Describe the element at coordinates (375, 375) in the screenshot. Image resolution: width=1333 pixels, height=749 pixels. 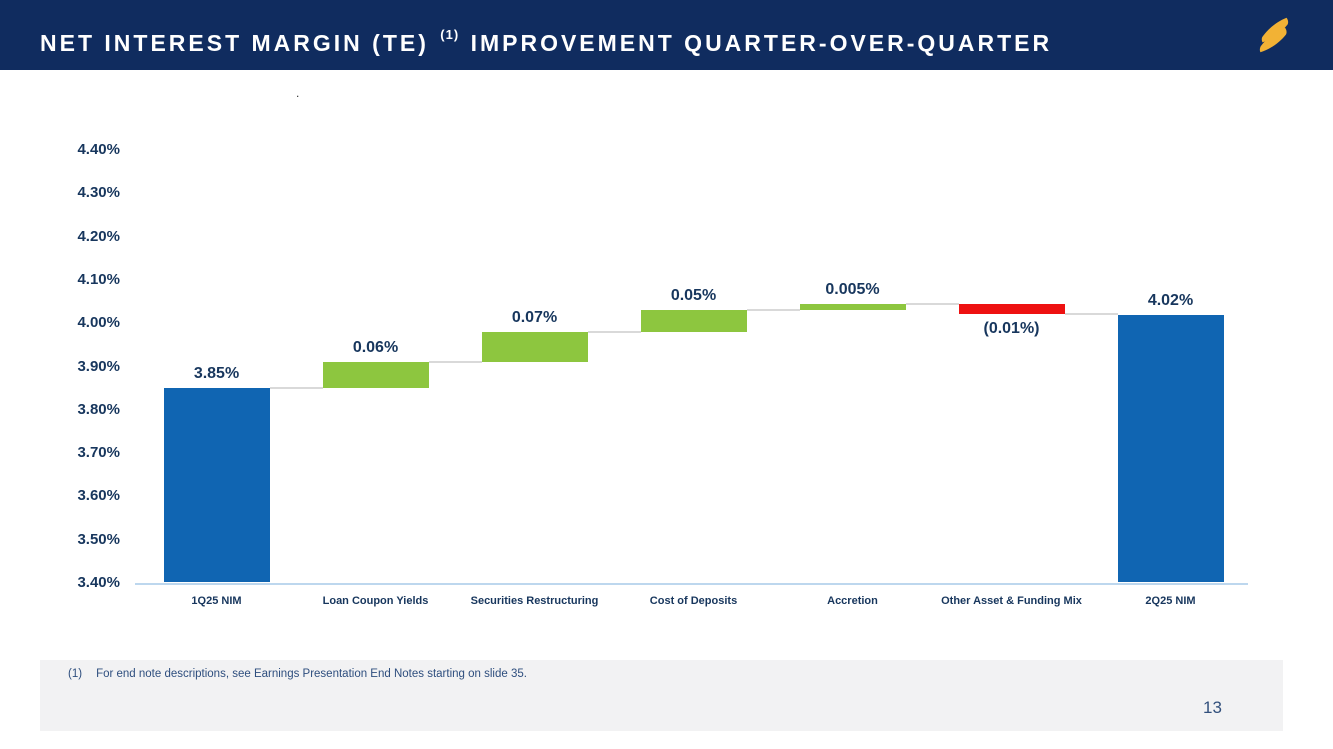
I see `bar-loan-coupon-yields` at that location.